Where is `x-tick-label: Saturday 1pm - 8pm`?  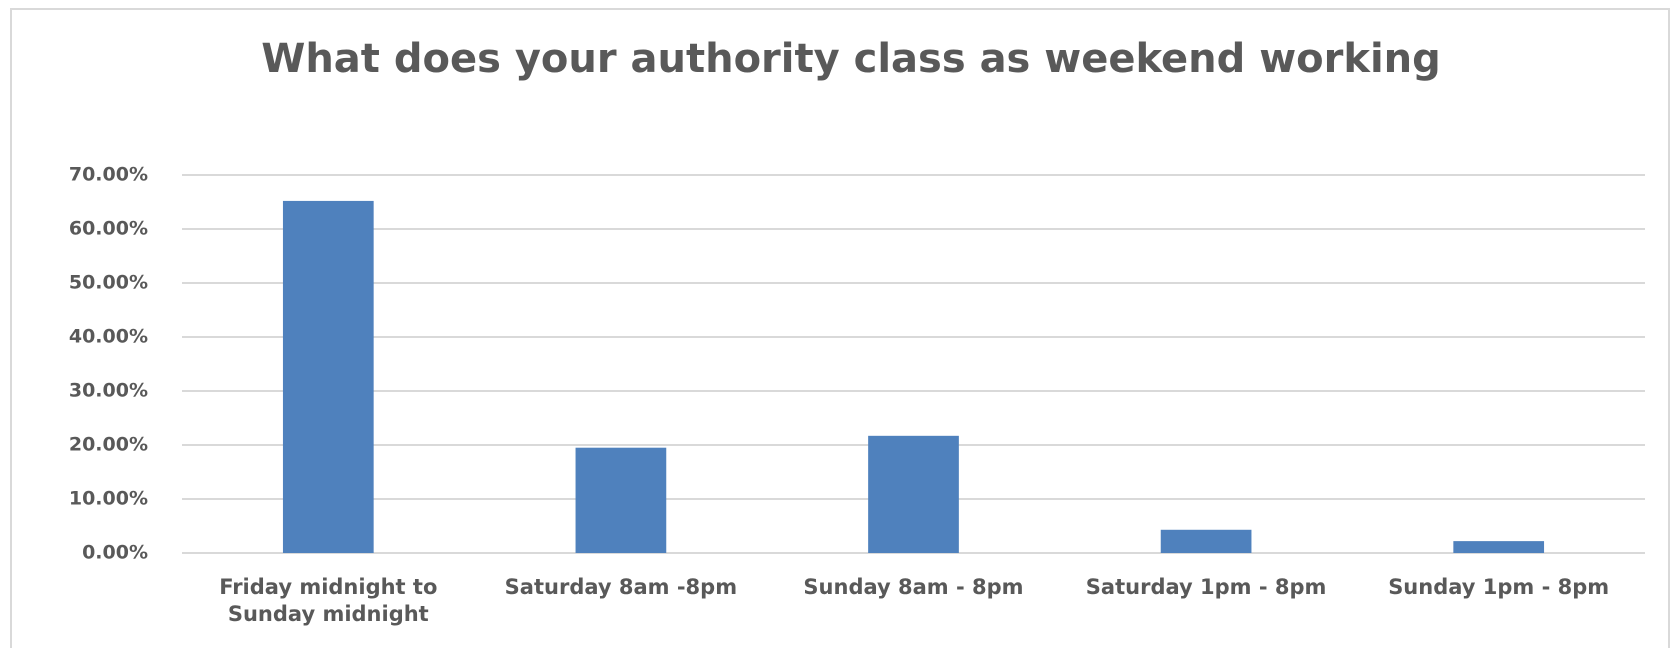
x-tick-label: Saturday 1pm - 8pm is located at coordinates (1206, 587).